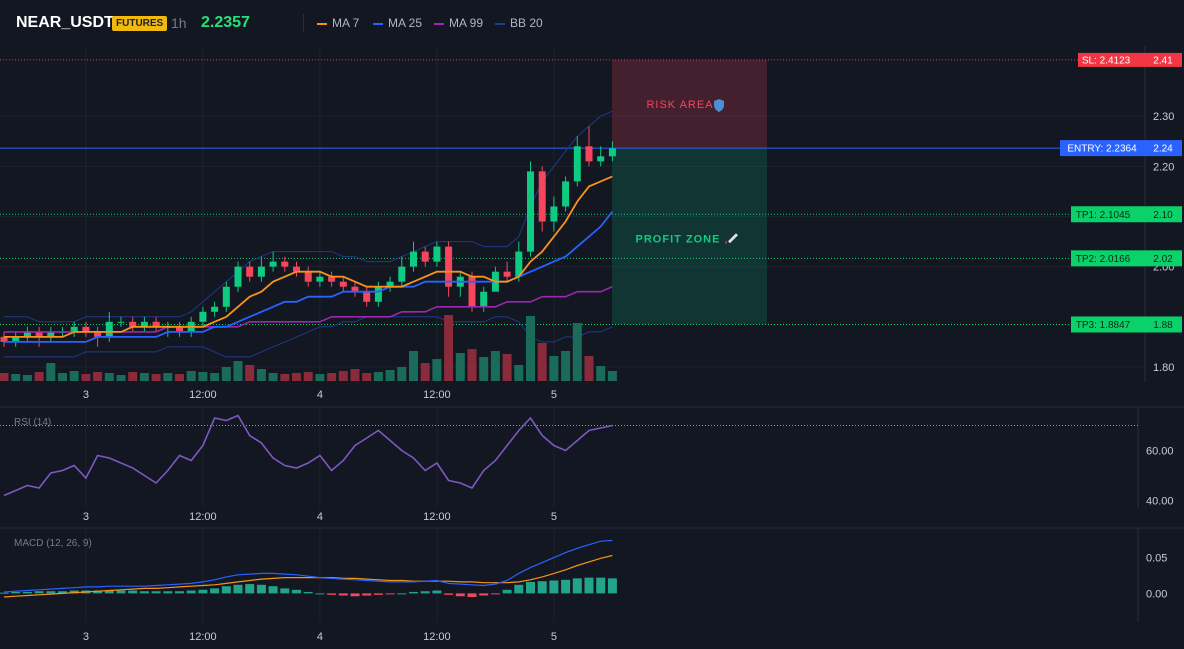 The height and width of the screenshot is (649, 1184). What do you see at coordinates (719, 105) in the screenshot?
I see `shield-icon` at bounding box center [719, 105].